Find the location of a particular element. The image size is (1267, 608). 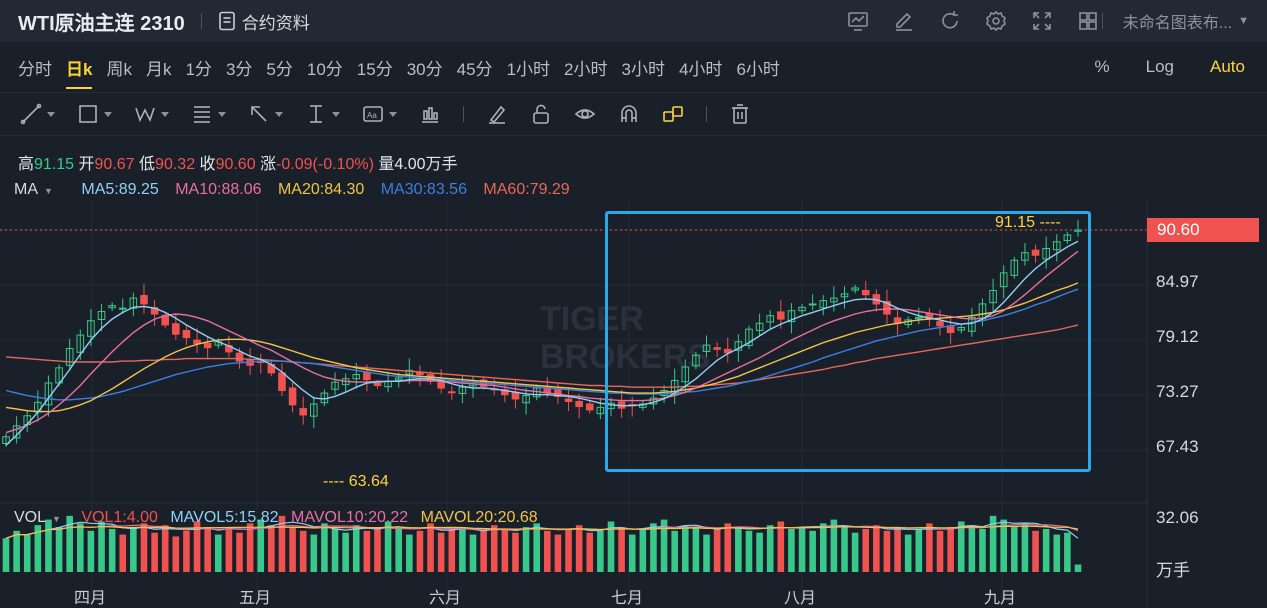

ma-label: MA is located at coordinates (26, 189).